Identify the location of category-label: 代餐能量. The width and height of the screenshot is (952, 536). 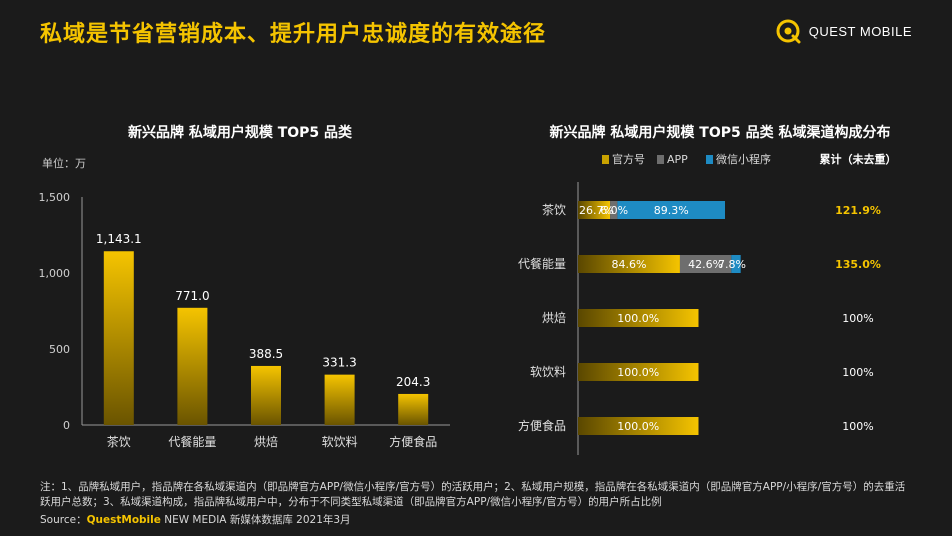
(542, 263).